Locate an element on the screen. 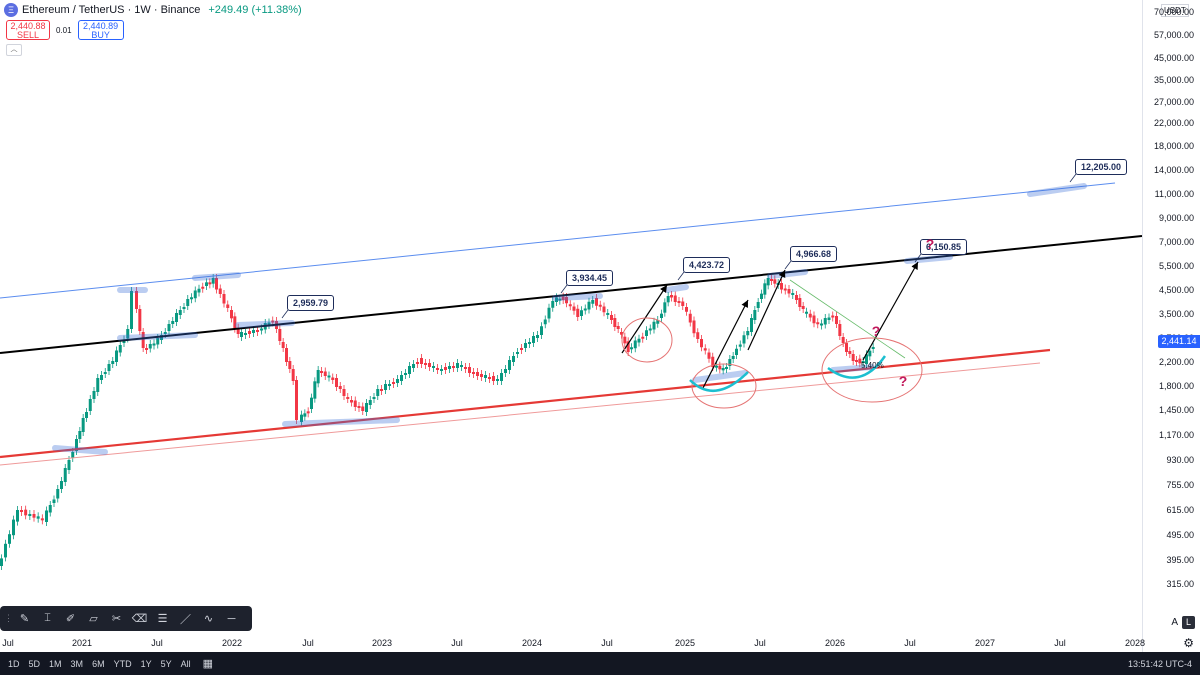 This screenshot has height=675, width=1200. price-tick: 70,000.00 is located at coordinates (1173, 12).